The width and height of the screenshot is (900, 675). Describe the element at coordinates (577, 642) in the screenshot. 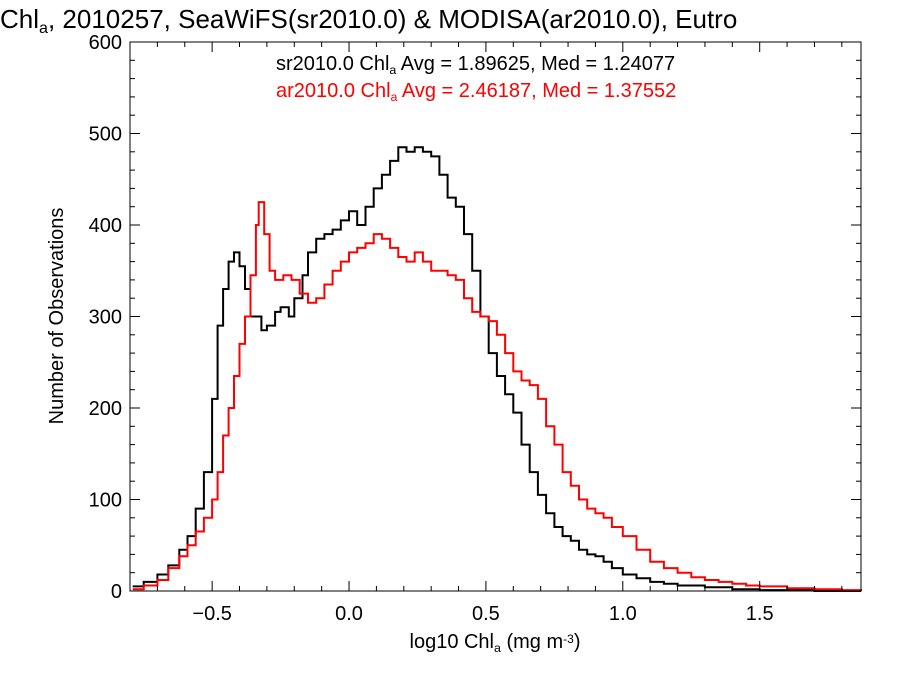

I see `x-axis-label-part: )` at that location.